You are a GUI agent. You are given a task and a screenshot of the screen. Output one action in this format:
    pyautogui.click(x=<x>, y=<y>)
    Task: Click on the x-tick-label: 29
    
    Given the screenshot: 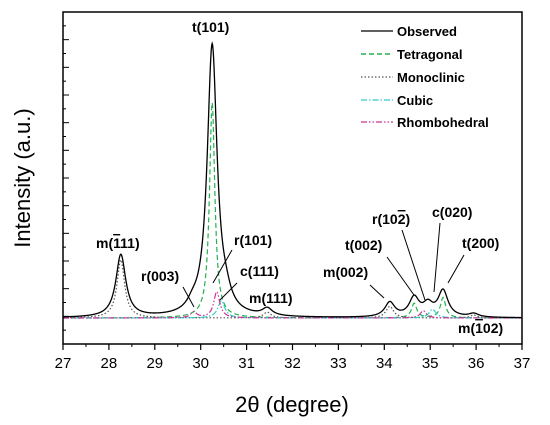 What is the action you would take?
    pyautogui.click(x=154, y=363)
    